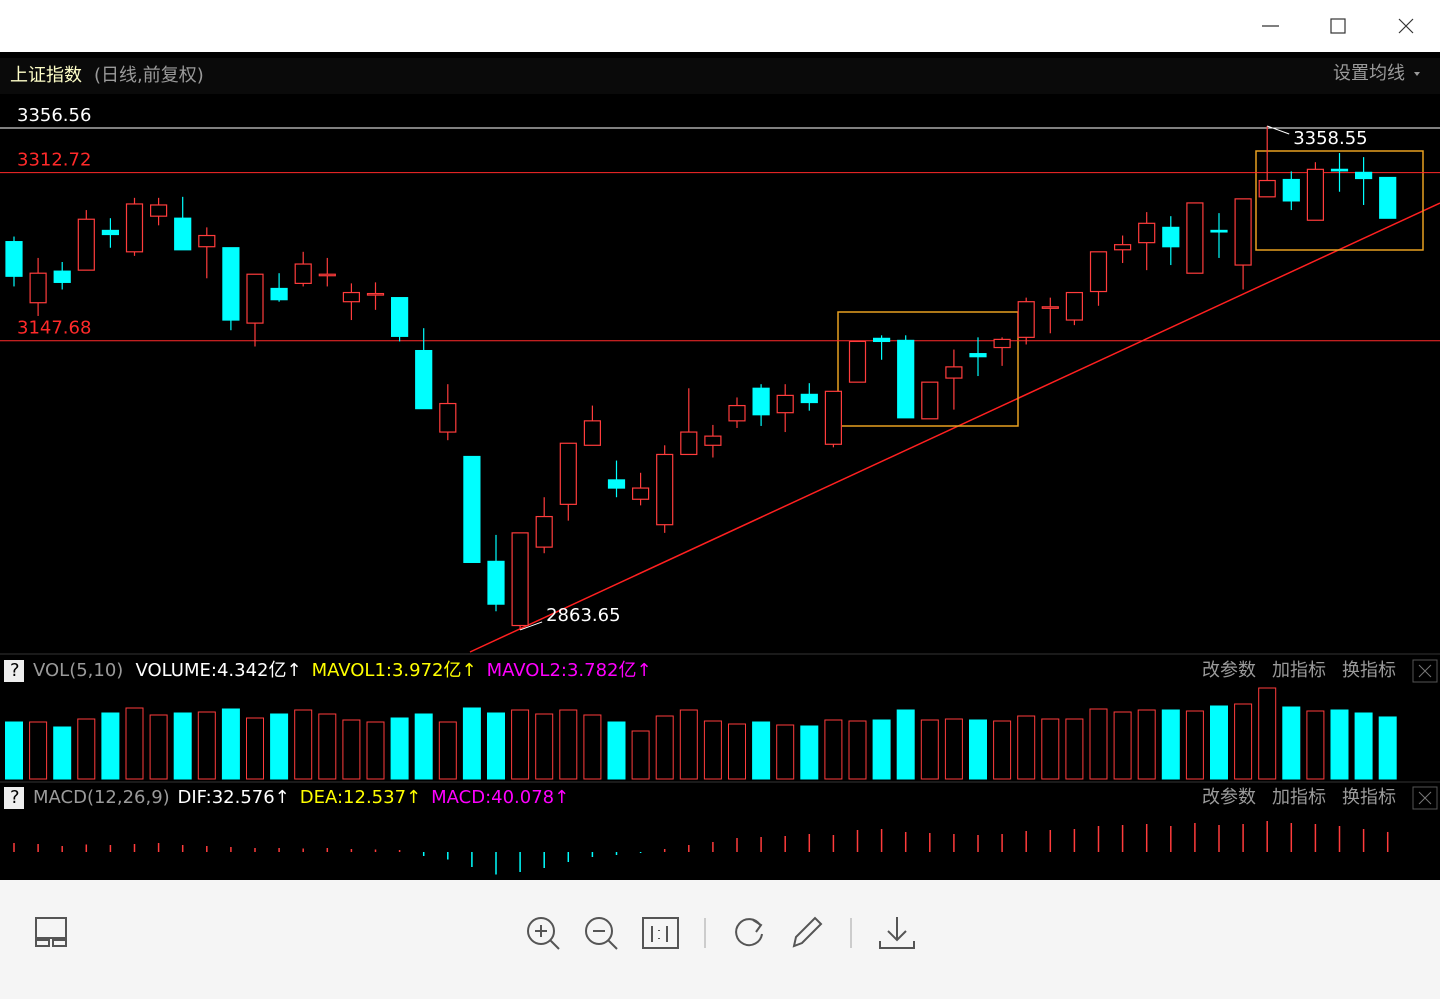  I want to click on layout-button, so click(51, 932).